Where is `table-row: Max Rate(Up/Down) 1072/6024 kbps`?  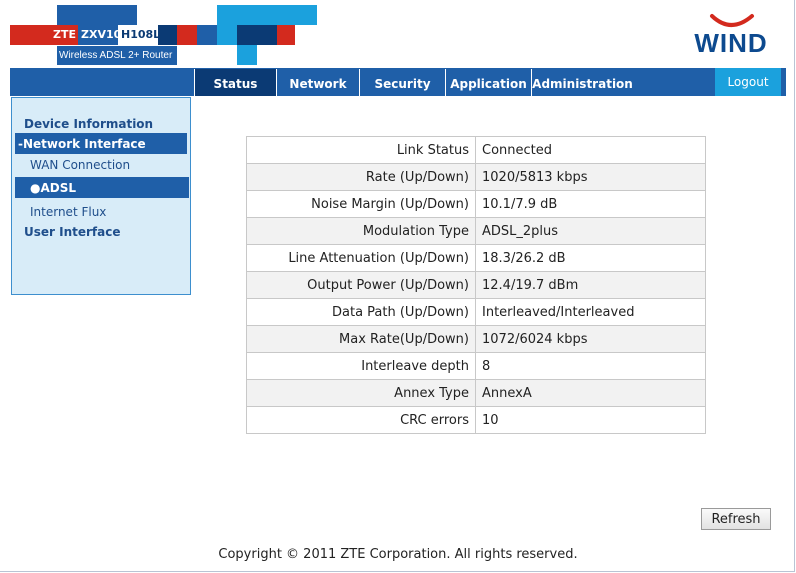 table-row: Max Rate(Up/Down) 1072/6024 kbps is located at coordinates (476, 339).